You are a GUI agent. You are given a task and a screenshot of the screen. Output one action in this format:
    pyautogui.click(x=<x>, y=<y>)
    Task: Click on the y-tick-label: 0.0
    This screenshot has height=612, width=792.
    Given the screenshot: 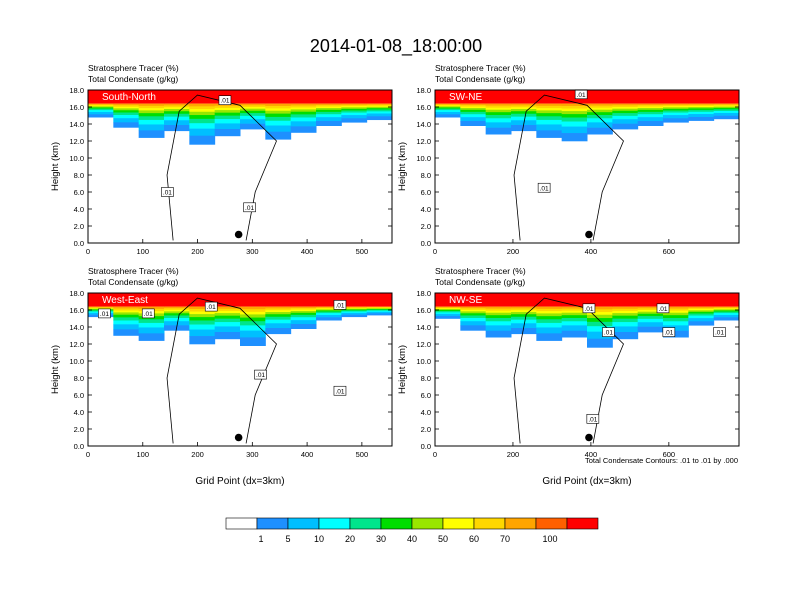 What is the action you would take?
    pyautogui.click(x=79, y=446)
    